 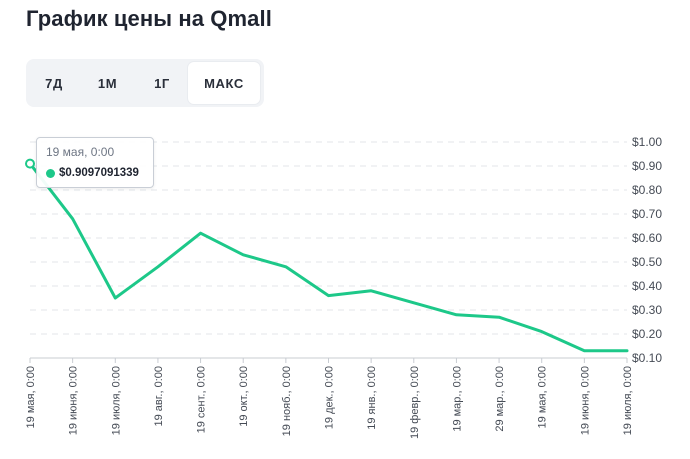 What do you see at coordinates (99, 173) in the screenshot?
I see `tooltip-value: $0.9097091339` at bounding box center [99, 173].